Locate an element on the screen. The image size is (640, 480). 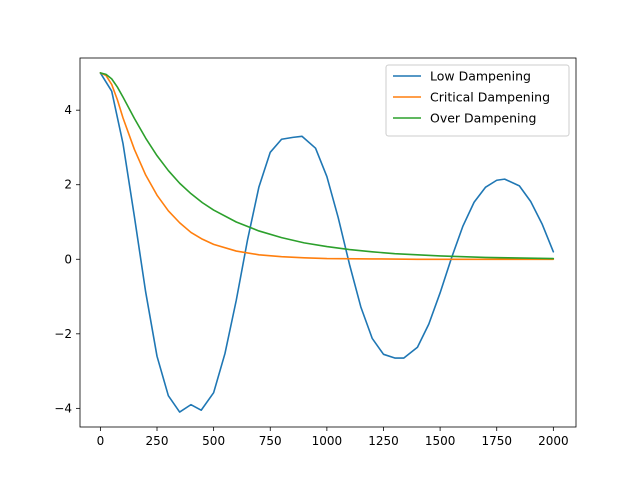
x-tick-label: 1500 is located at coordinates (440, 441).